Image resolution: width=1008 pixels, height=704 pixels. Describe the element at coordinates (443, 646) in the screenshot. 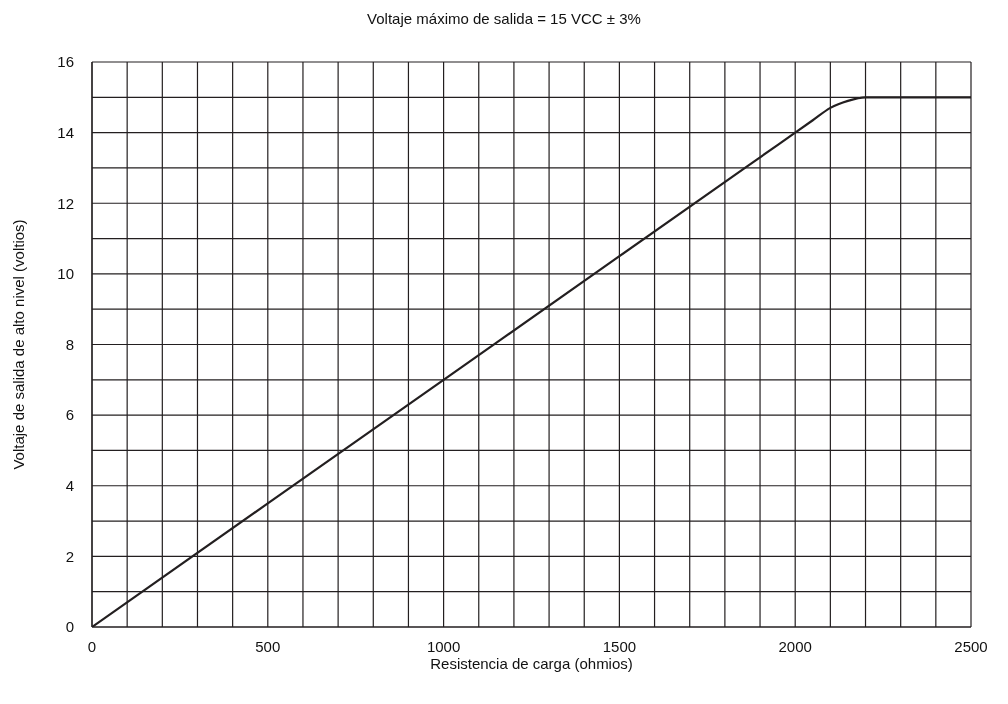

I see `x-tick-label: 1000` at that location.